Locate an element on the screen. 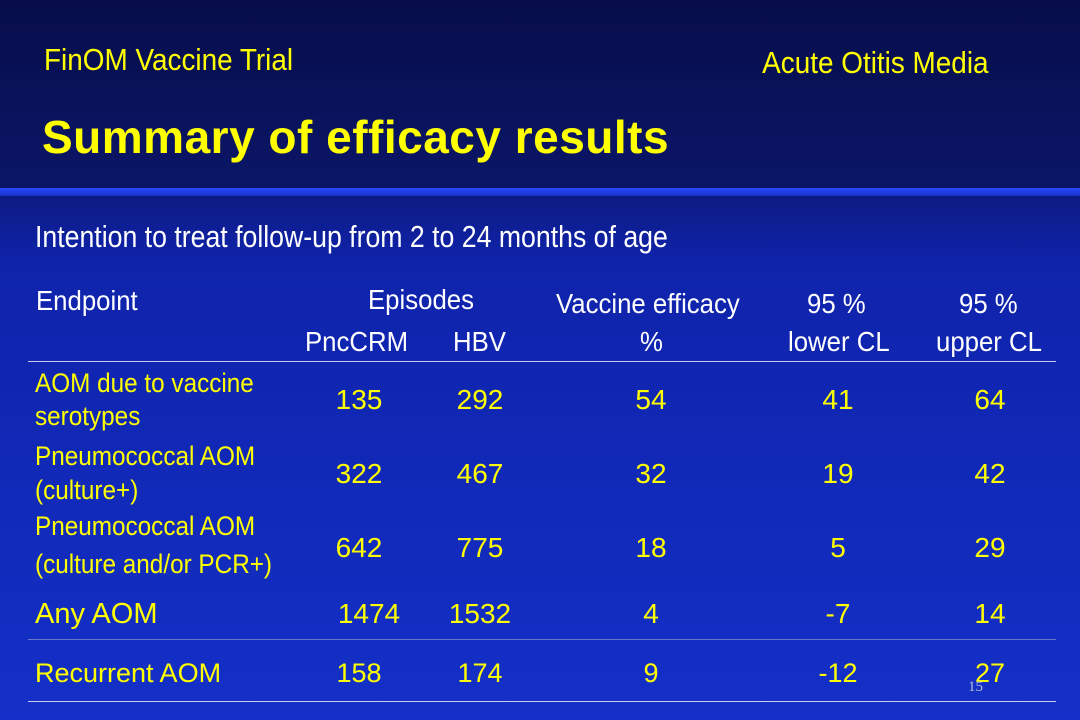 The width and height of the screenshot is (1080, 720). cell-efficacy: 54 is located at coordinates (651, 399).